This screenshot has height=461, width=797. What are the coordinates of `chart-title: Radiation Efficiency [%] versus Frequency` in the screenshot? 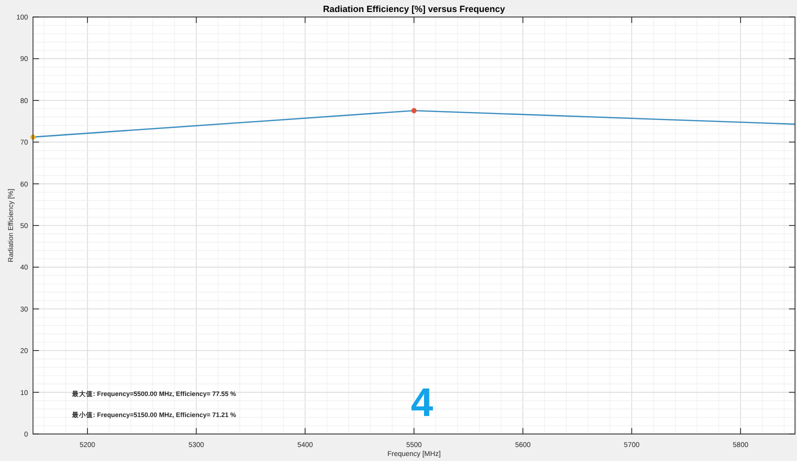 It's located at (414, 9).